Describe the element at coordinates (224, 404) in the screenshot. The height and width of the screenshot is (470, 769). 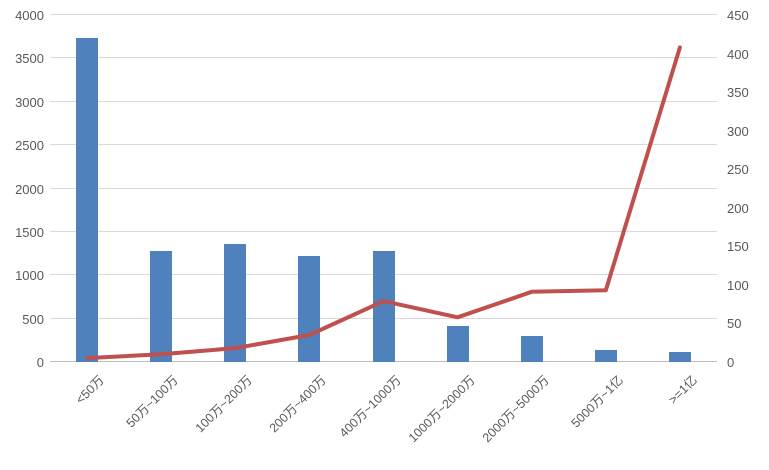
I see `x-axis-label: 100万~200万` at that location.